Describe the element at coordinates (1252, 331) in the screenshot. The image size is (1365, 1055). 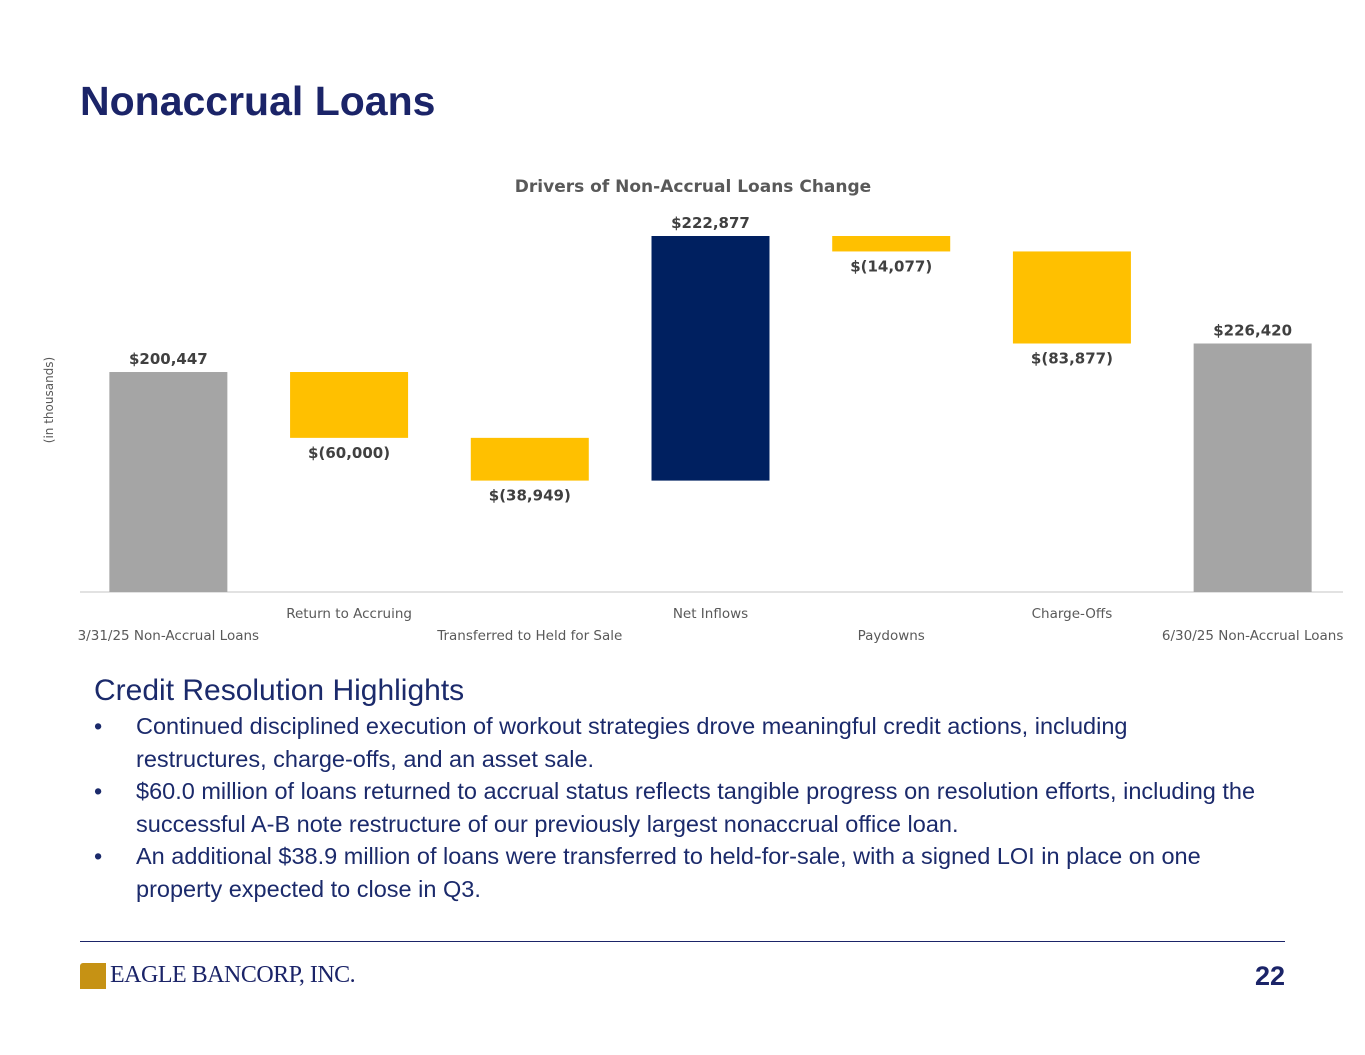
I see `value-label: $226,420` at that location.